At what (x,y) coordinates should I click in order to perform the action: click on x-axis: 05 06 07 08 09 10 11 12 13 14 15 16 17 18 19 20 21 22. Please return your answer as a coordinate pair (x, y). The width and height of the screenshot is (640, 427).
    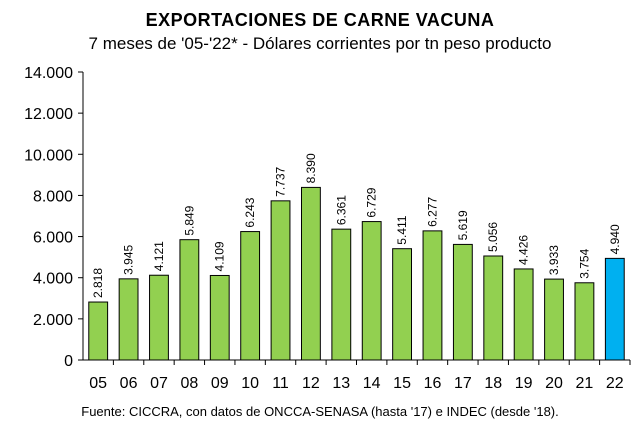
    Looking at the image, I should click on (357, 375).